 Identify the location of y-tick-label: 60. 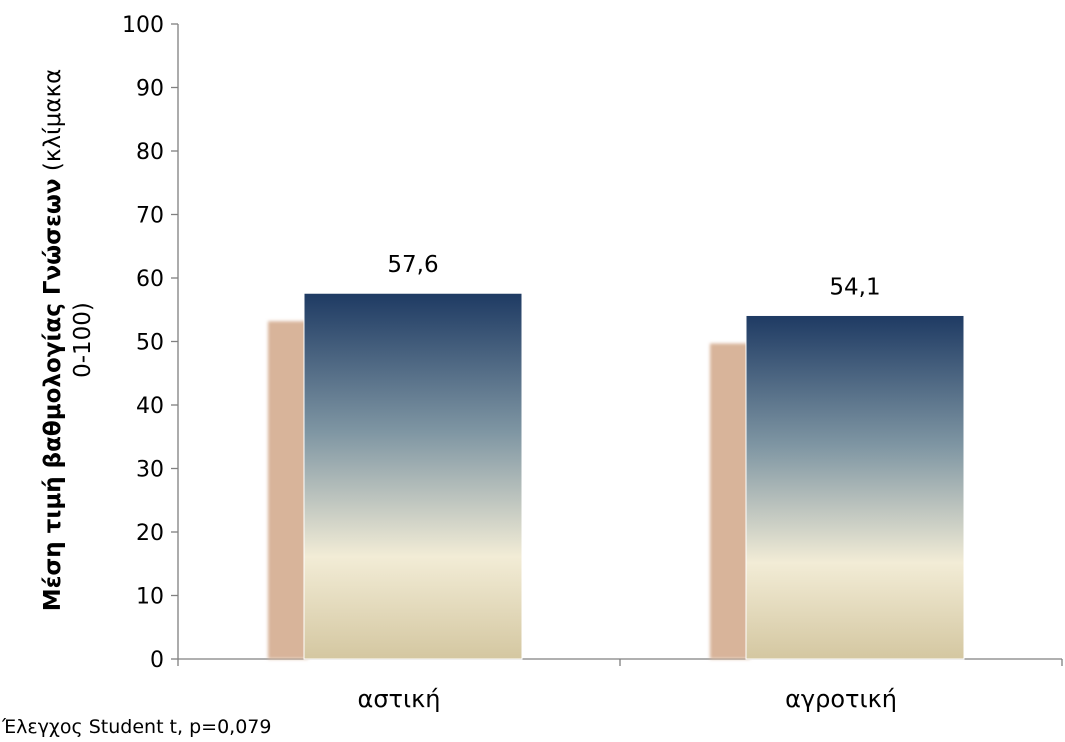
(150, 279).